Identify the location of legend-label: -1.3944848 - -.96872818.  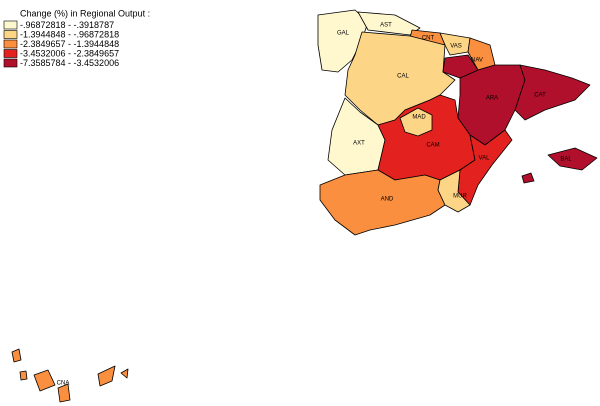
(69, 34).